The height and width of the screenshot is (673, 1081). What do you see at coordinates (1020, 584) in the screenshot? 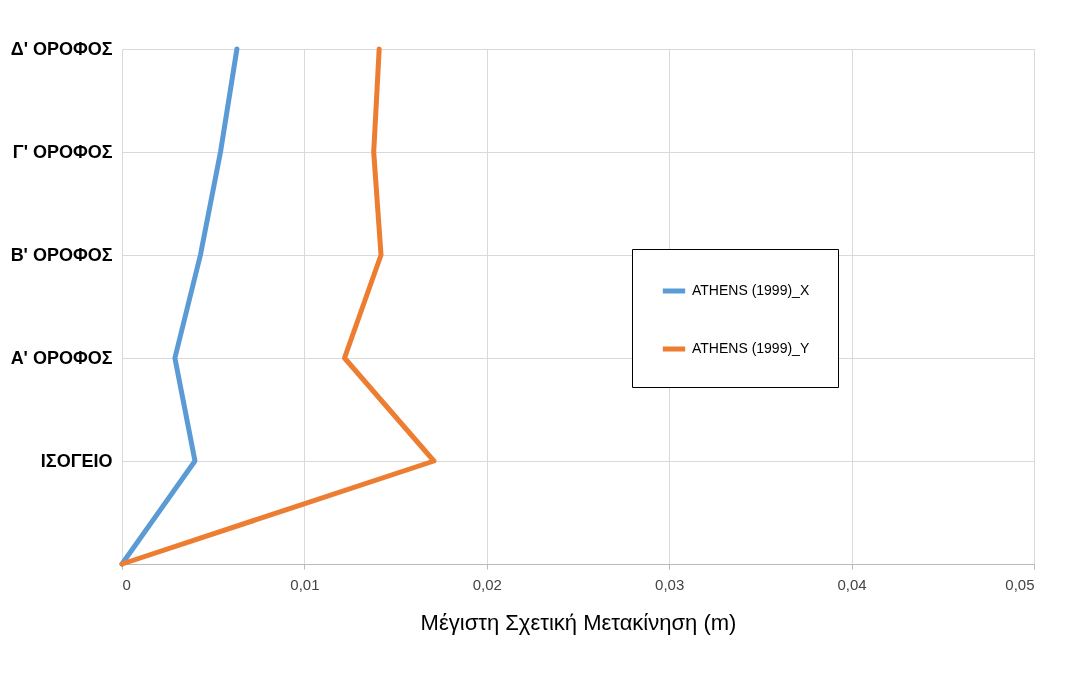
I see `x-tick-label: 0,05` at bounding box center [1020, 584].